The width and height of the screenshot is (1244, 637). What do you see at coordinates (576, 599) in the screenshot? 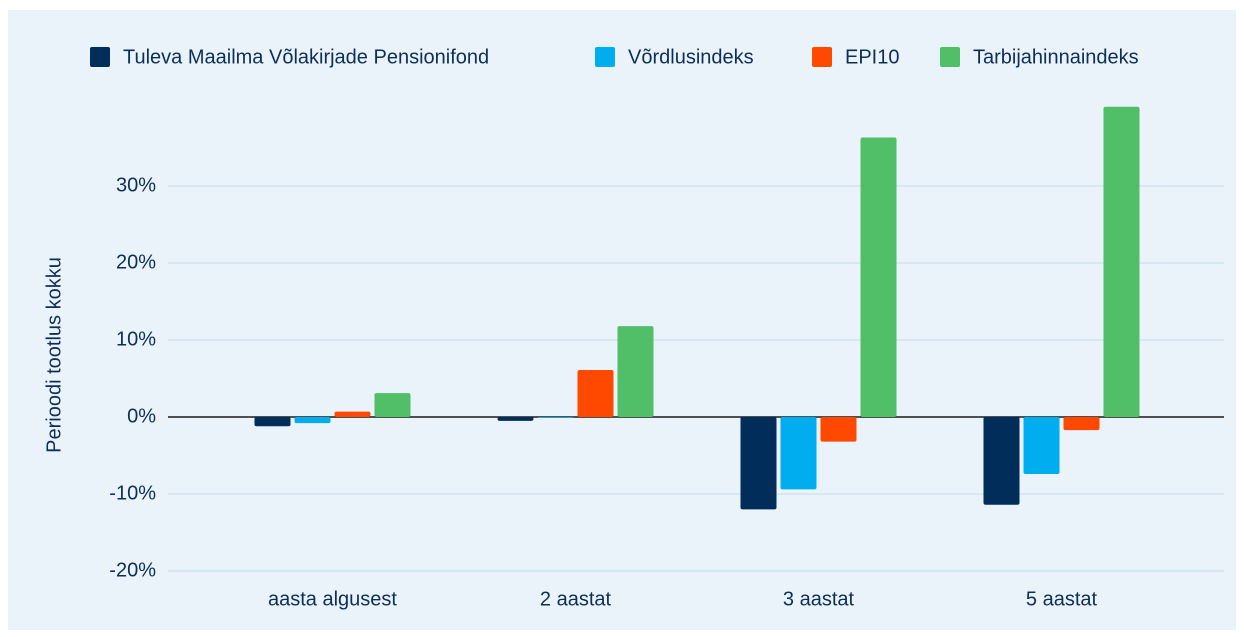
I see `x-tick-label: 2 aastat` at bounding box center [576, 599].